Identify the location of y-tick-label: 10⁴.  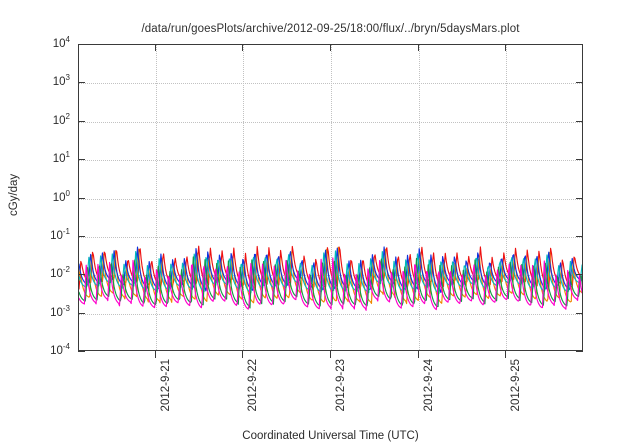
(61, 42).